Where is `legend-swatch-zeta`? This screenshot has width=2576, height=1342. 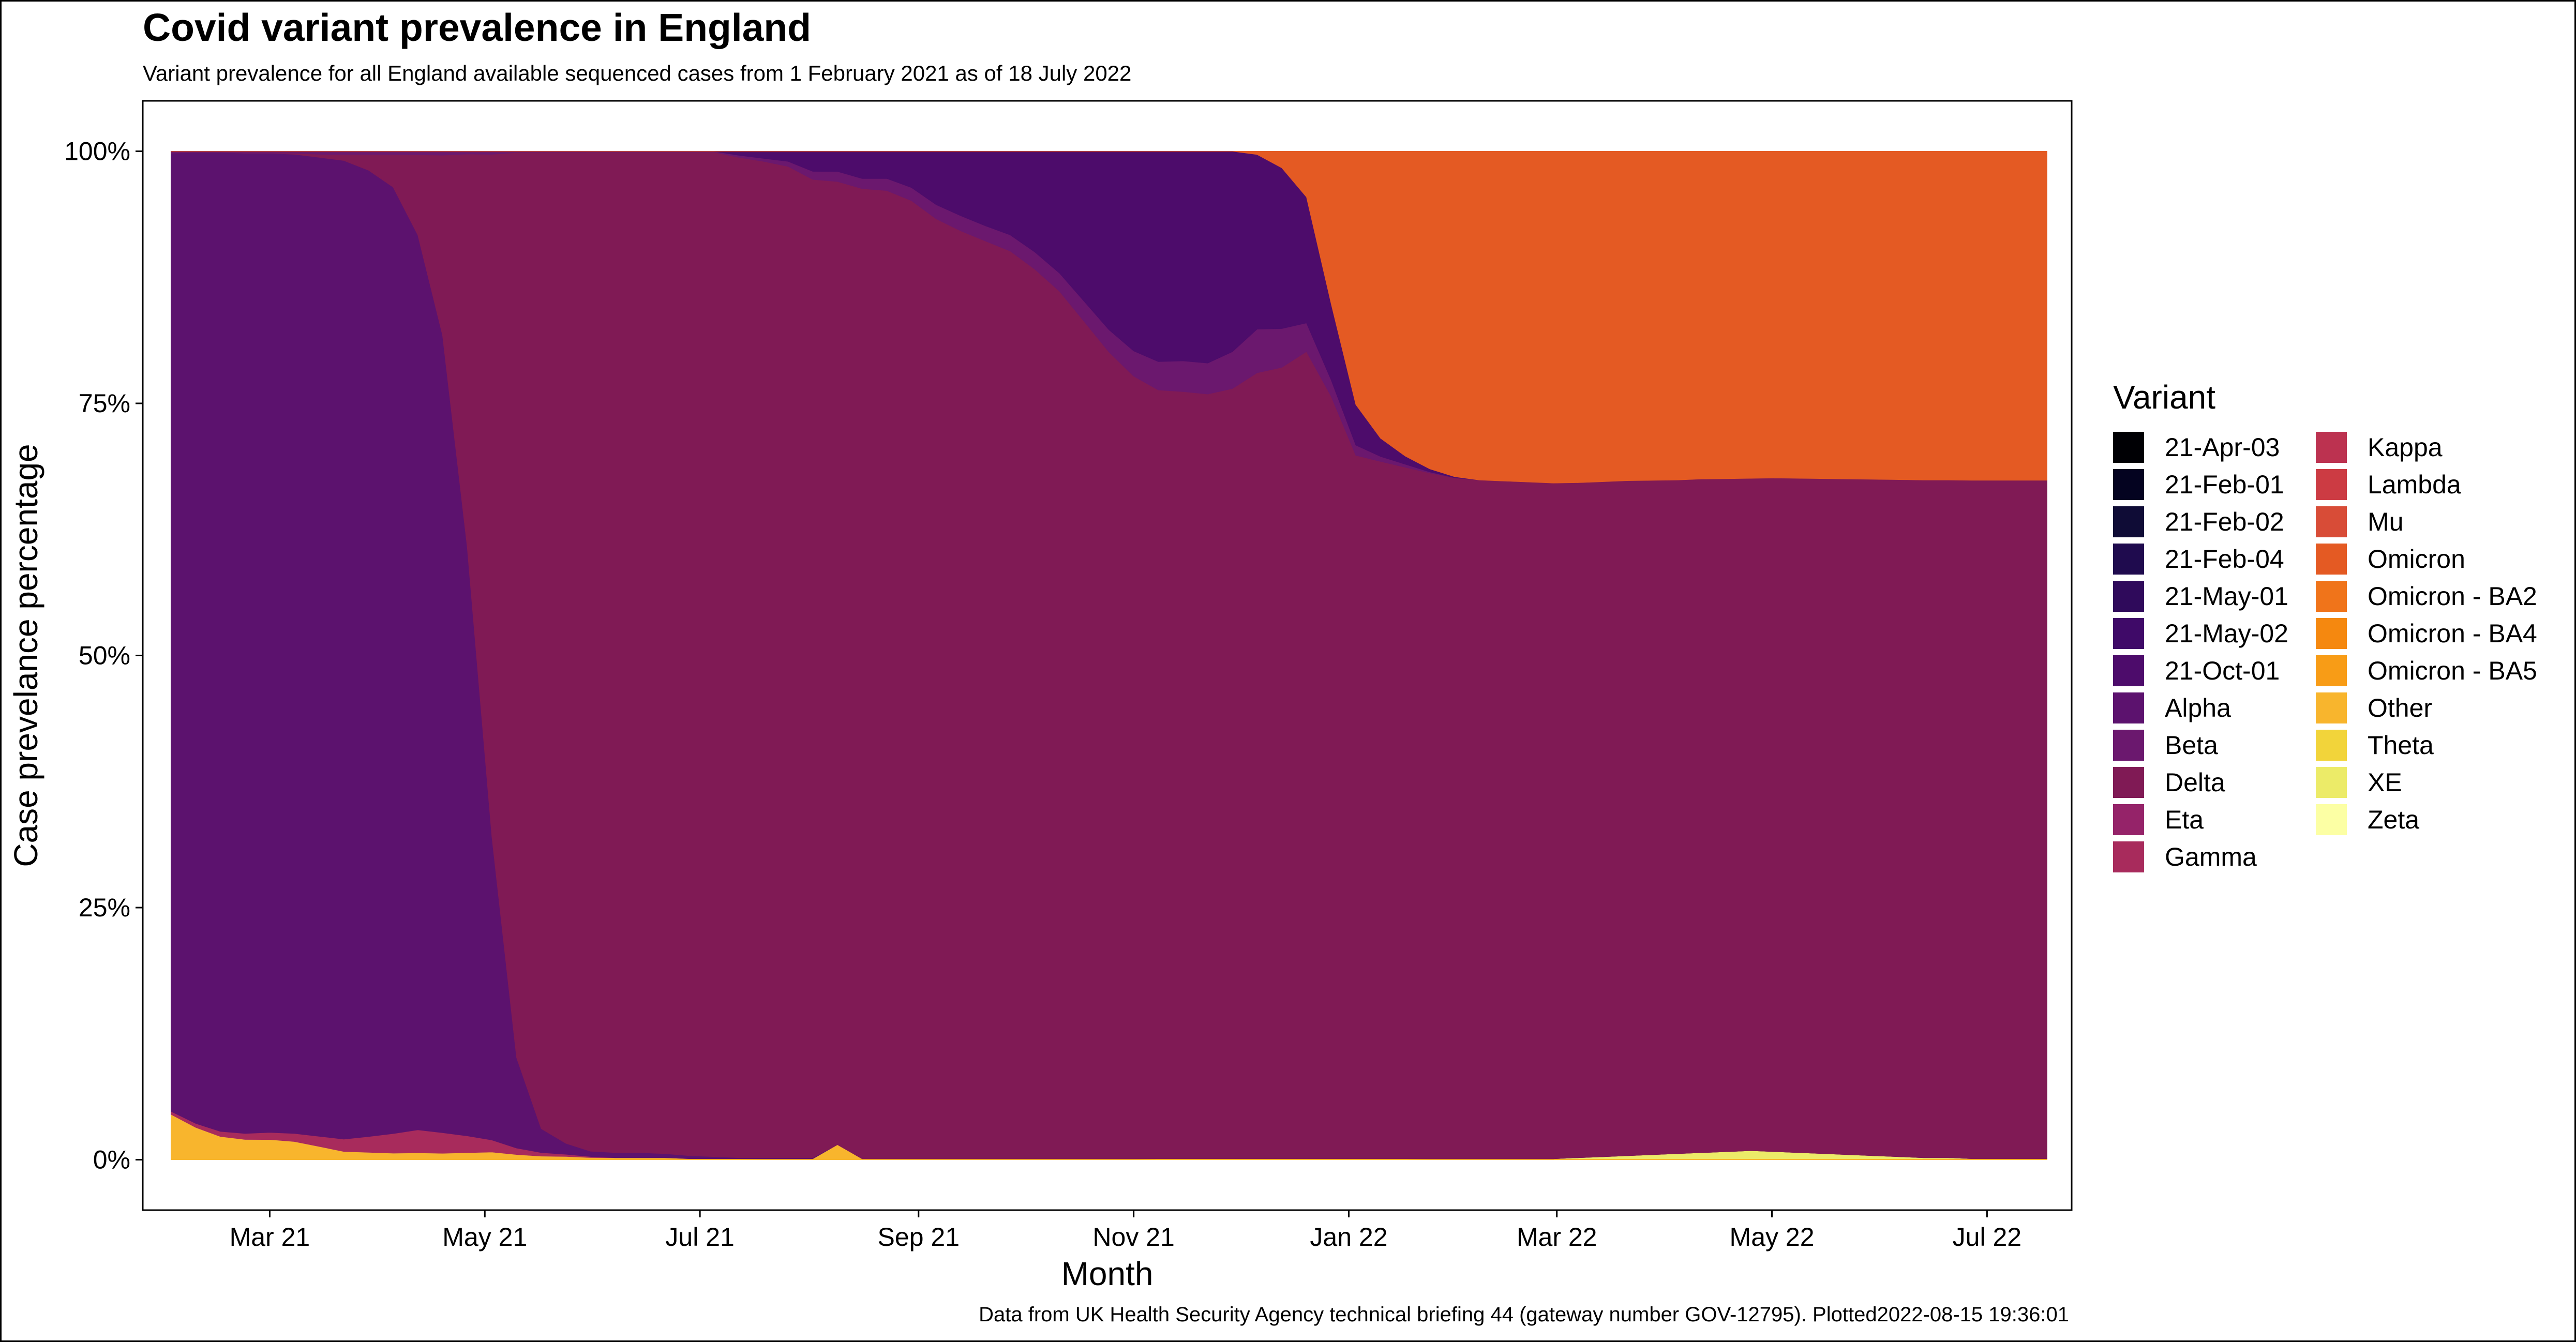
legend-swatch-zeta is located at coordinates (2332, 819).